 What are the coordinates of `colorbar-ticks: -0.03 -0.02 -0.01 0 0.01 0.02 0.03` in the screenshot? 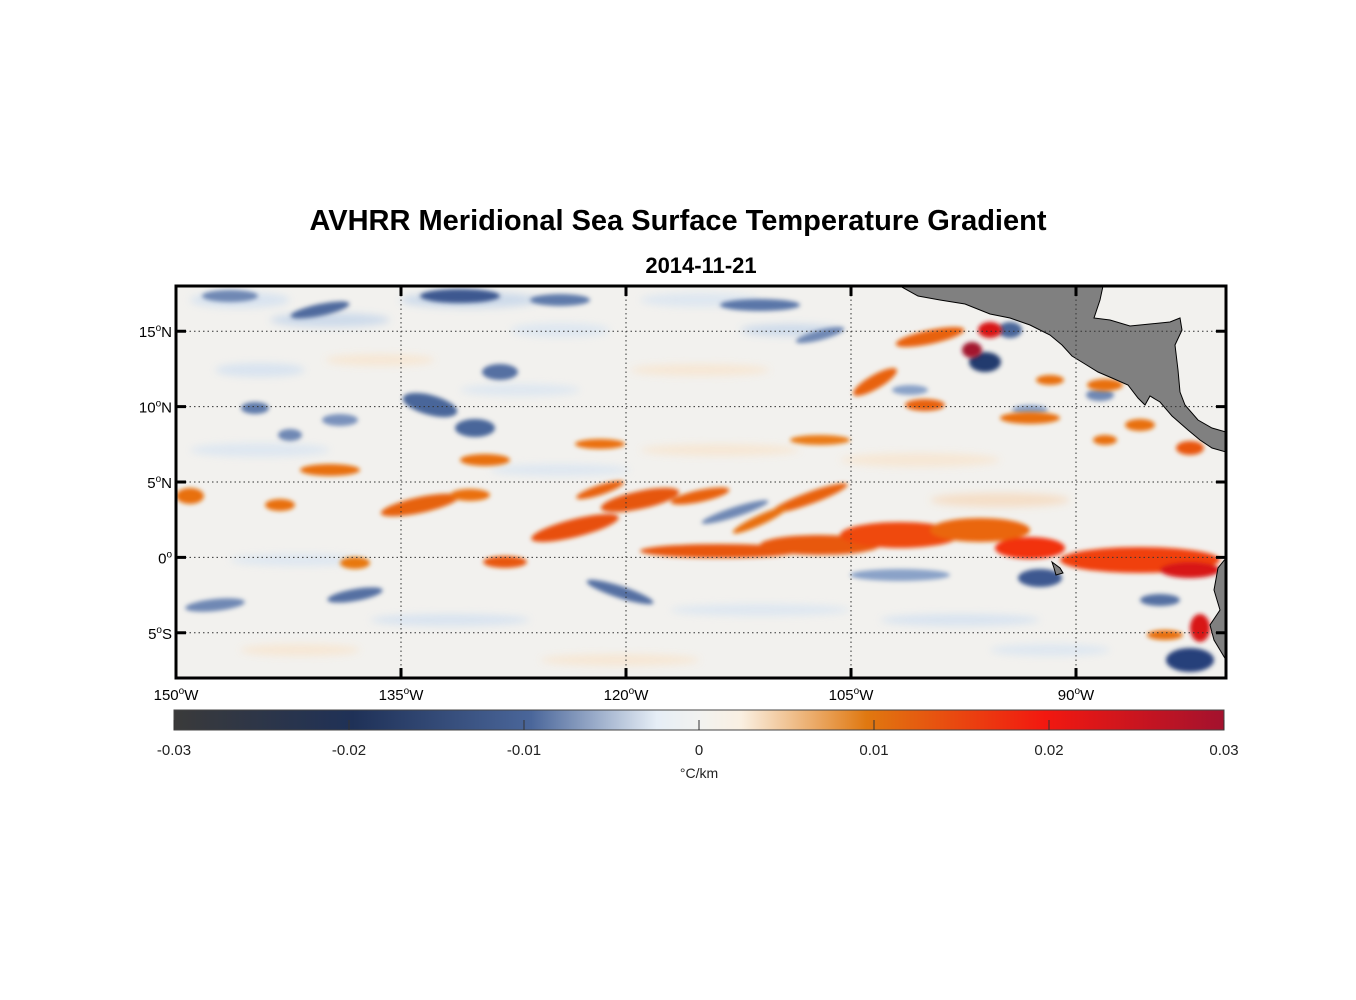 It's located at (698, 739).